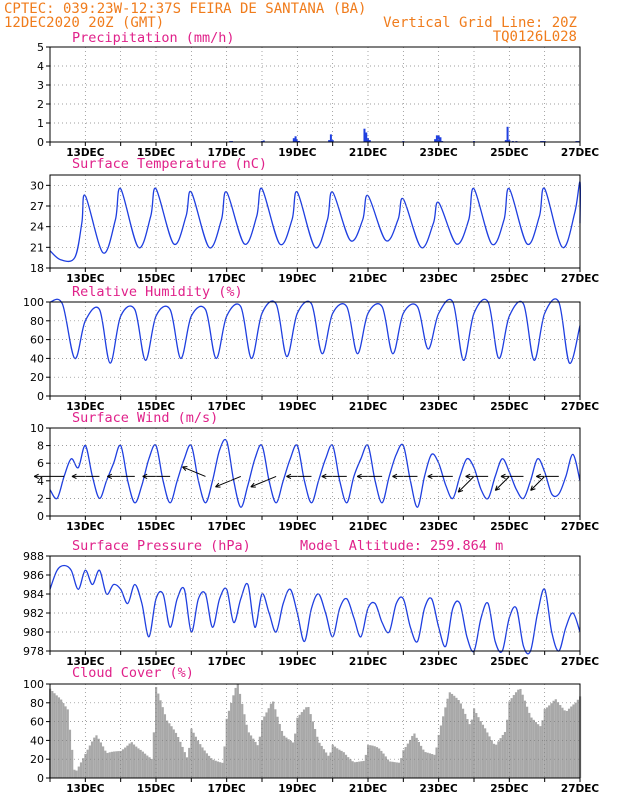 The image size is (618, 800). What do you see at coordinates (37, 740) in the screenshot?
I see `y-tick-label: 40` at bounding box center [37, 740].